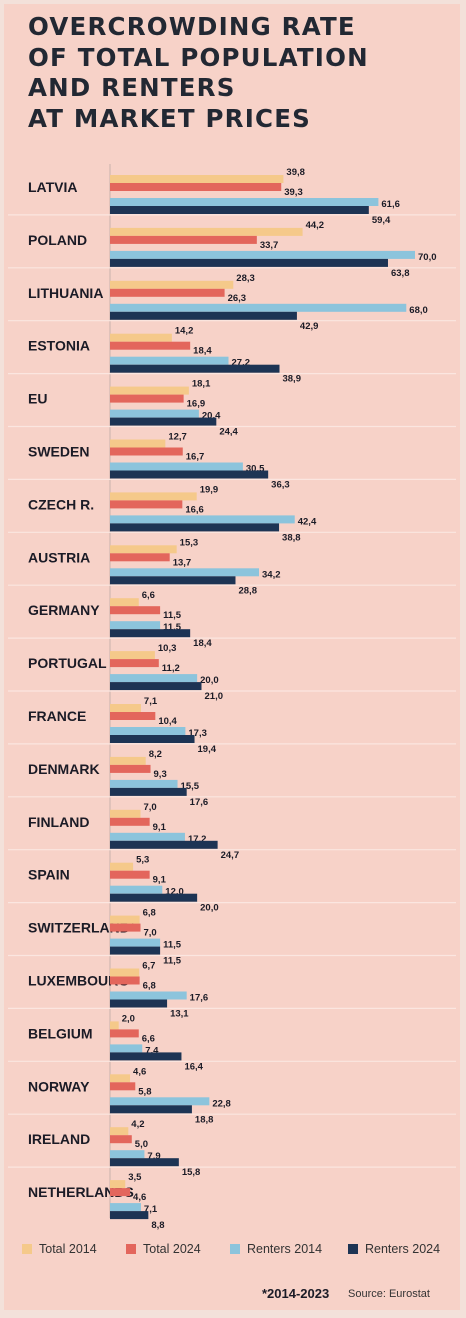 The image size is (466, 1318). I want to click on category-label-finland: FINLAND, so click(58, 822).